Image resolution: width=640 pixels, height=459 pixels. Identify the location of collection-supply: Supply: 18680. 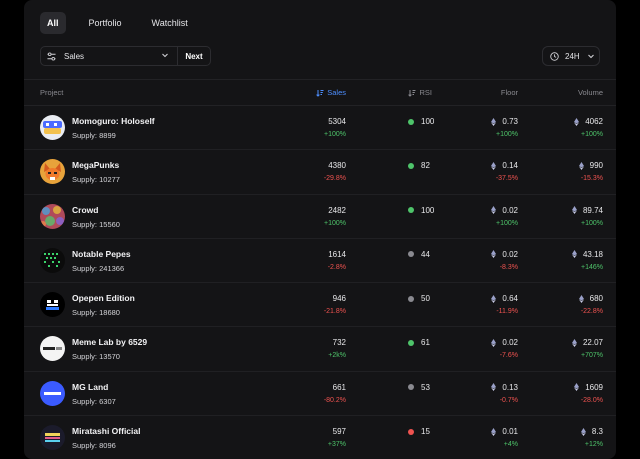
(96, 312).